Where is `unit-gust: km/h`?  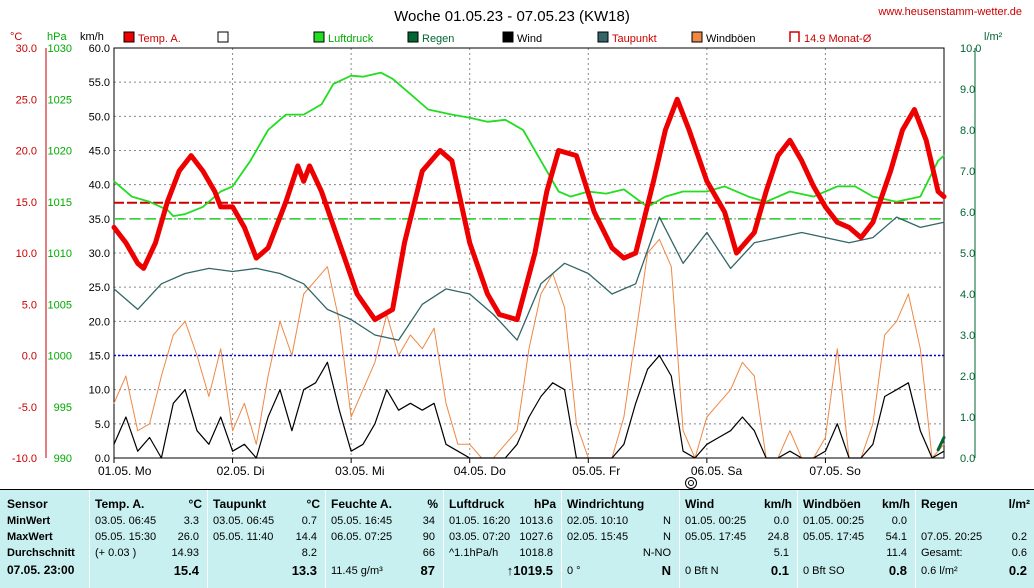
unit-gust: km/h is located at coordinates (895, 504).